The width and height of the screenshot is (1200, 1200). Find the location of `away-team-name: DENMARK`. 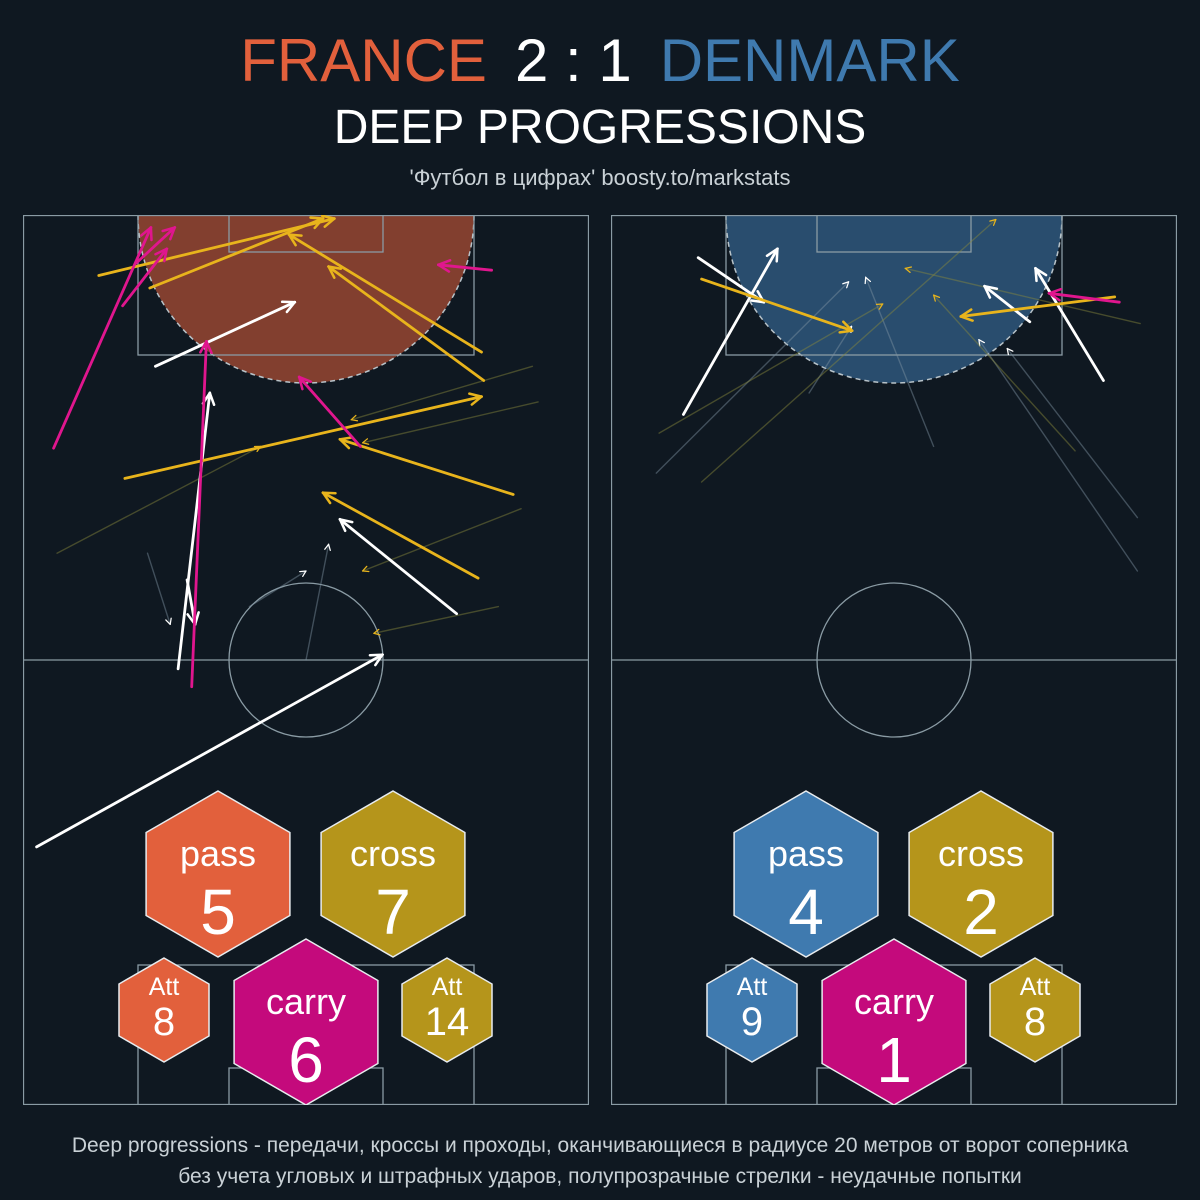

away-team-name: DENMARK is located at coordinates (809, 60).